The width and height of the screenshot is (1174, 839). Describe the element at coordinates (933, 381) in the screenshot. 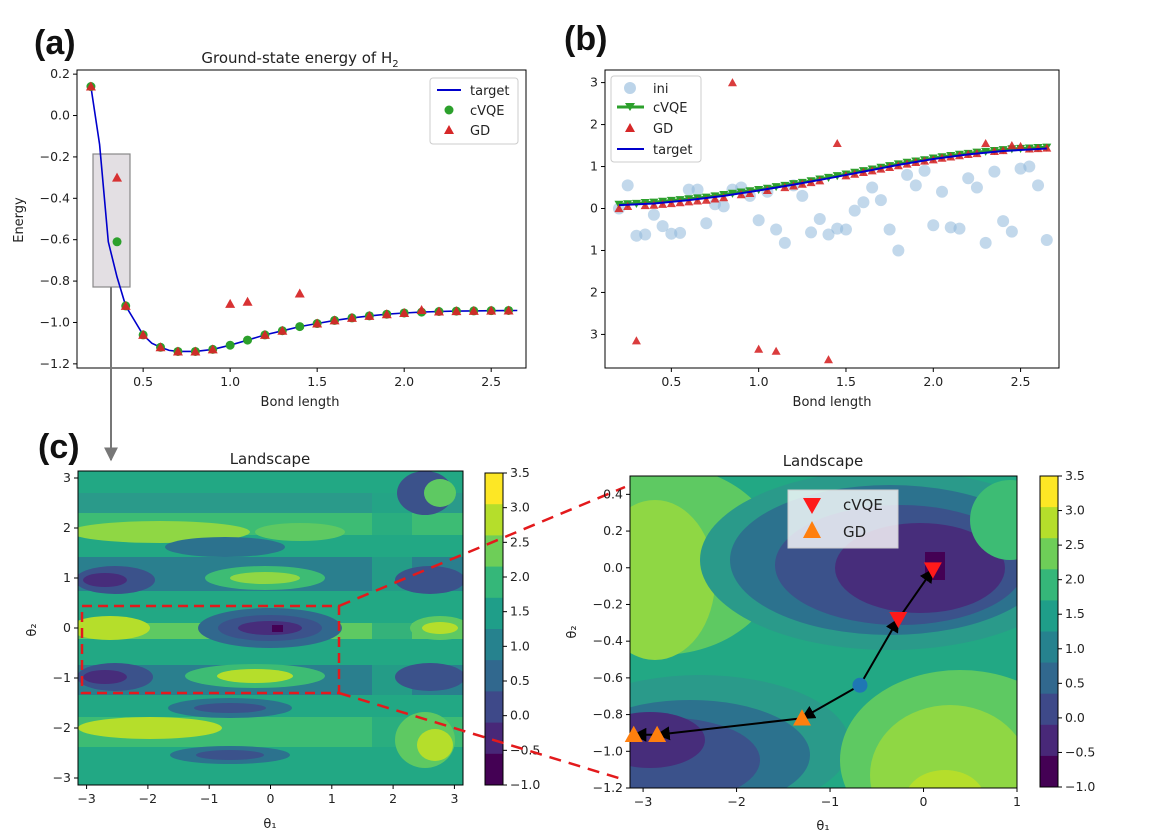

I see `chart-b-xtick-label: 2.0` at that location.